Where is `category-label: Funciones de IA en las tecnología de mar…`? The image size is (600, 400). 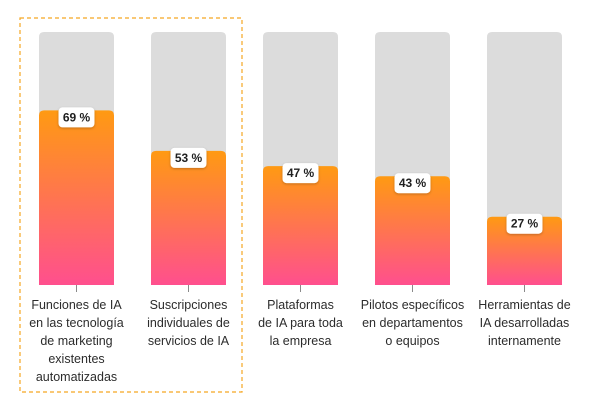 category-label: Funciones de IA en las tecnología de mar… is located at coordinates (76, 341).